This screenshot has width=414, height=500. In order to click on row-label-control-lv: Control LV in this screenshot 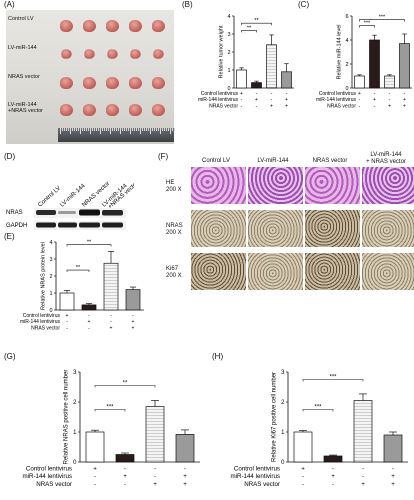, I will do `click(21, 19)`.